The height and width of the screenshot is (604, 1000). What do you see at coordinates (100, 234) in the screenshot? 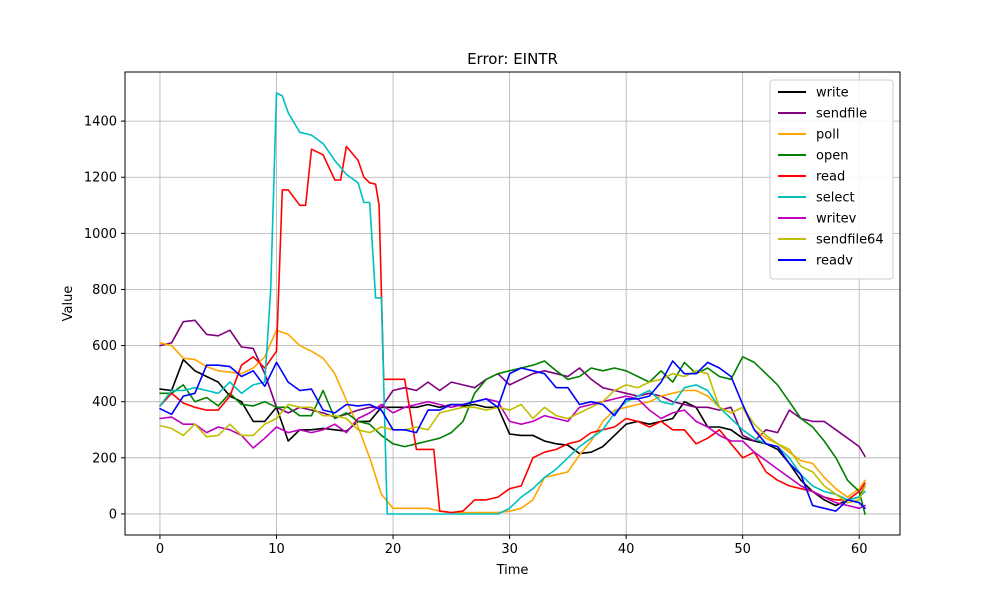
I see `y-tick-label: 1000` at bounding box center [100, 234].